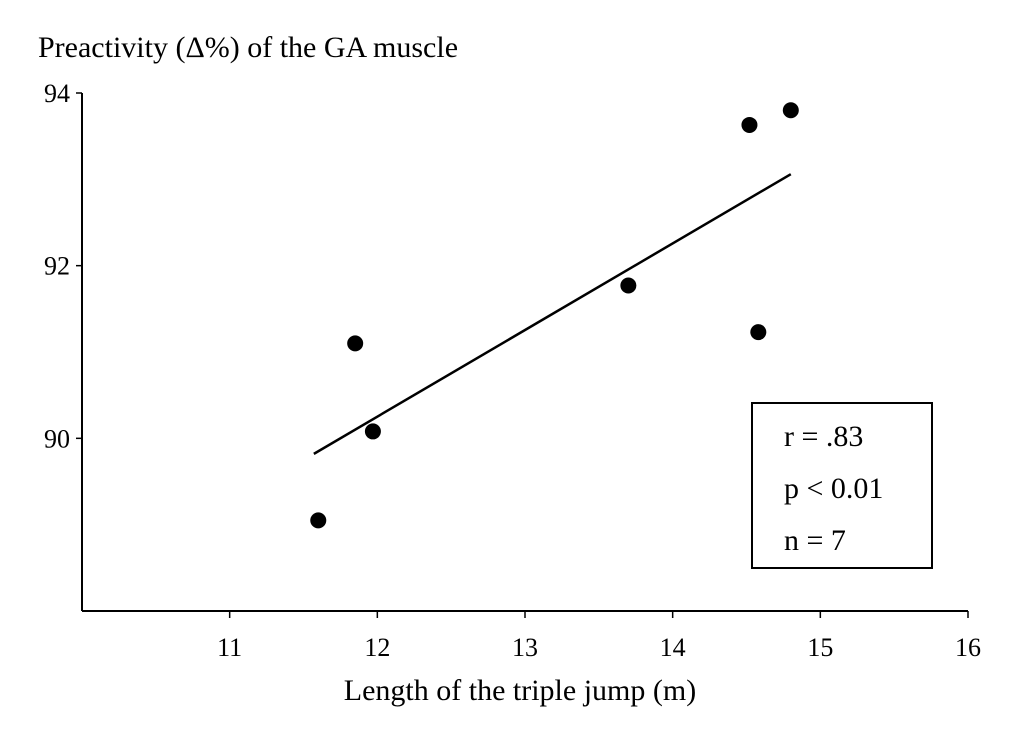  Describe the element at coordinates (823, 436) in the screenshot. I see `stat-r: r = .83` at that location.